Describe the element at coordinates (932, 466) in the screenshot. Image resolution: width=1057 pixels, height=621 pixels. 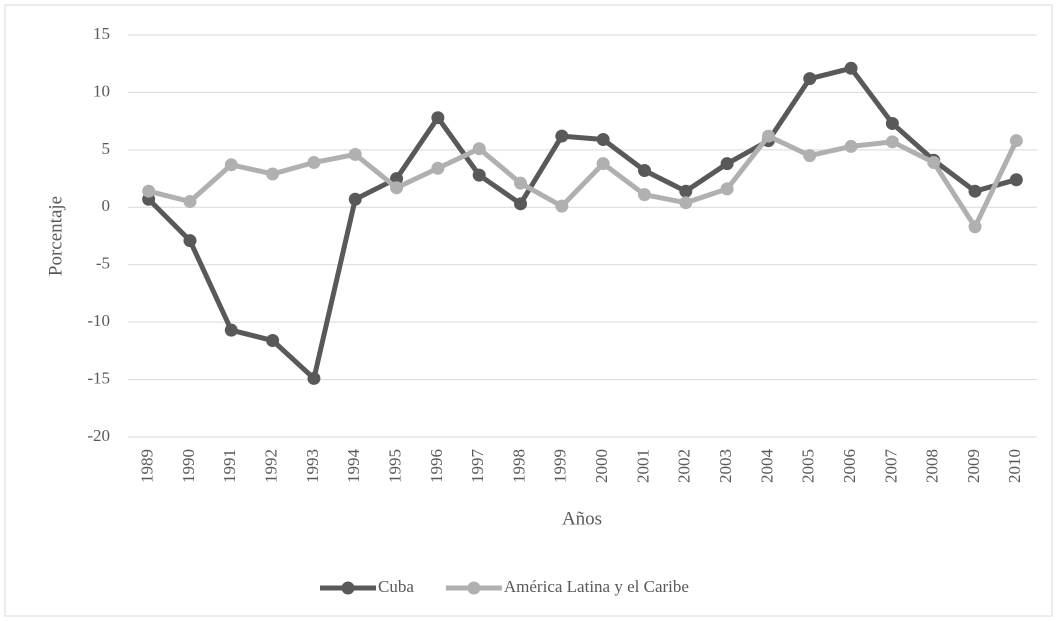
I see `x-tick-label: 2008` at that location.